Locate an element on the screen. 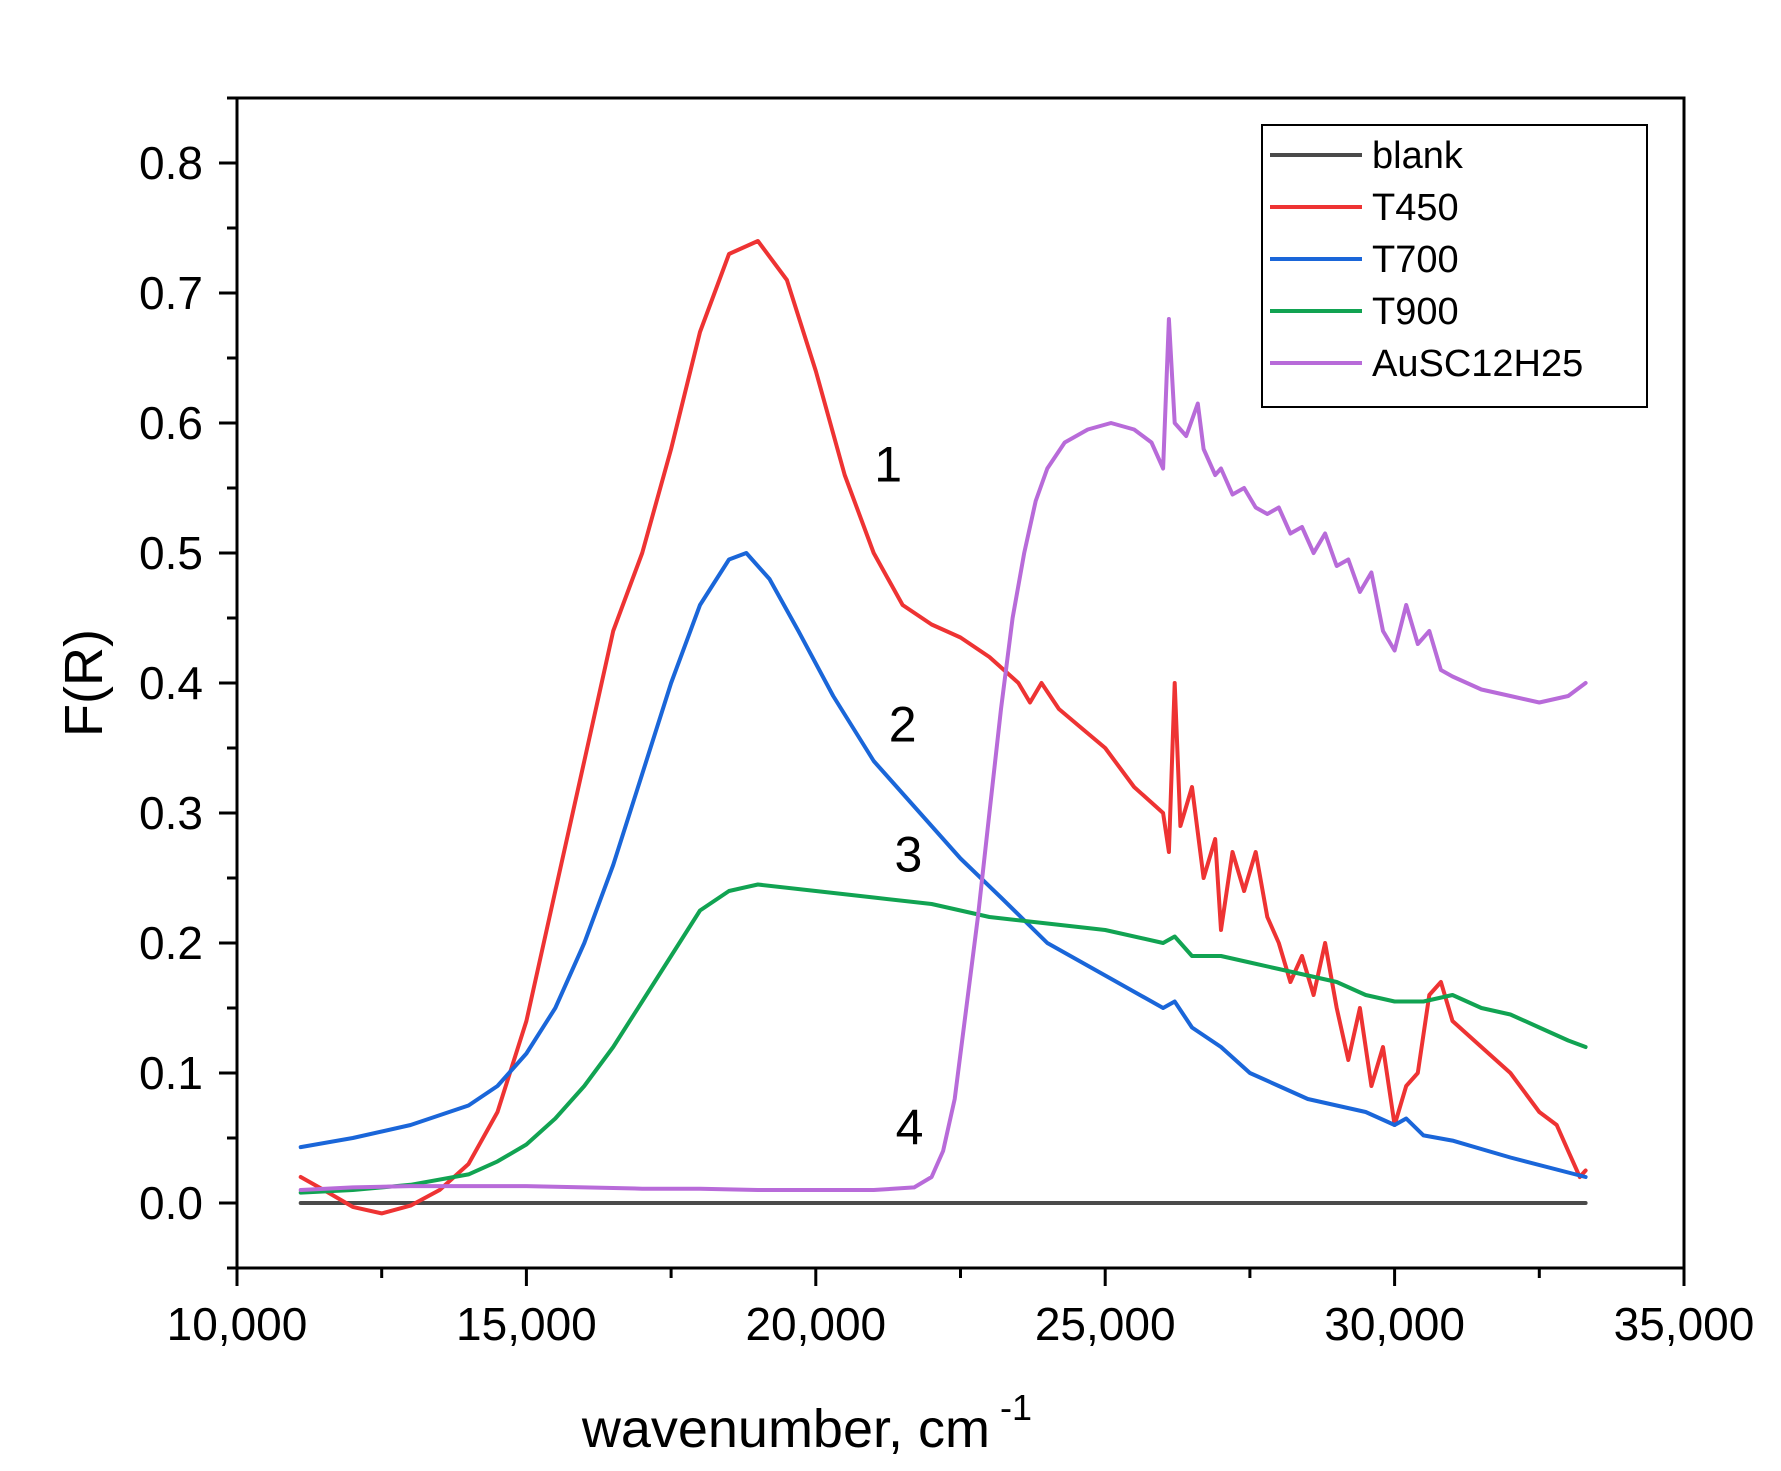 The height and width of the screenshot is (1471, 1781). y-tick-label: 0.2 is located at coordinates (171, 943).